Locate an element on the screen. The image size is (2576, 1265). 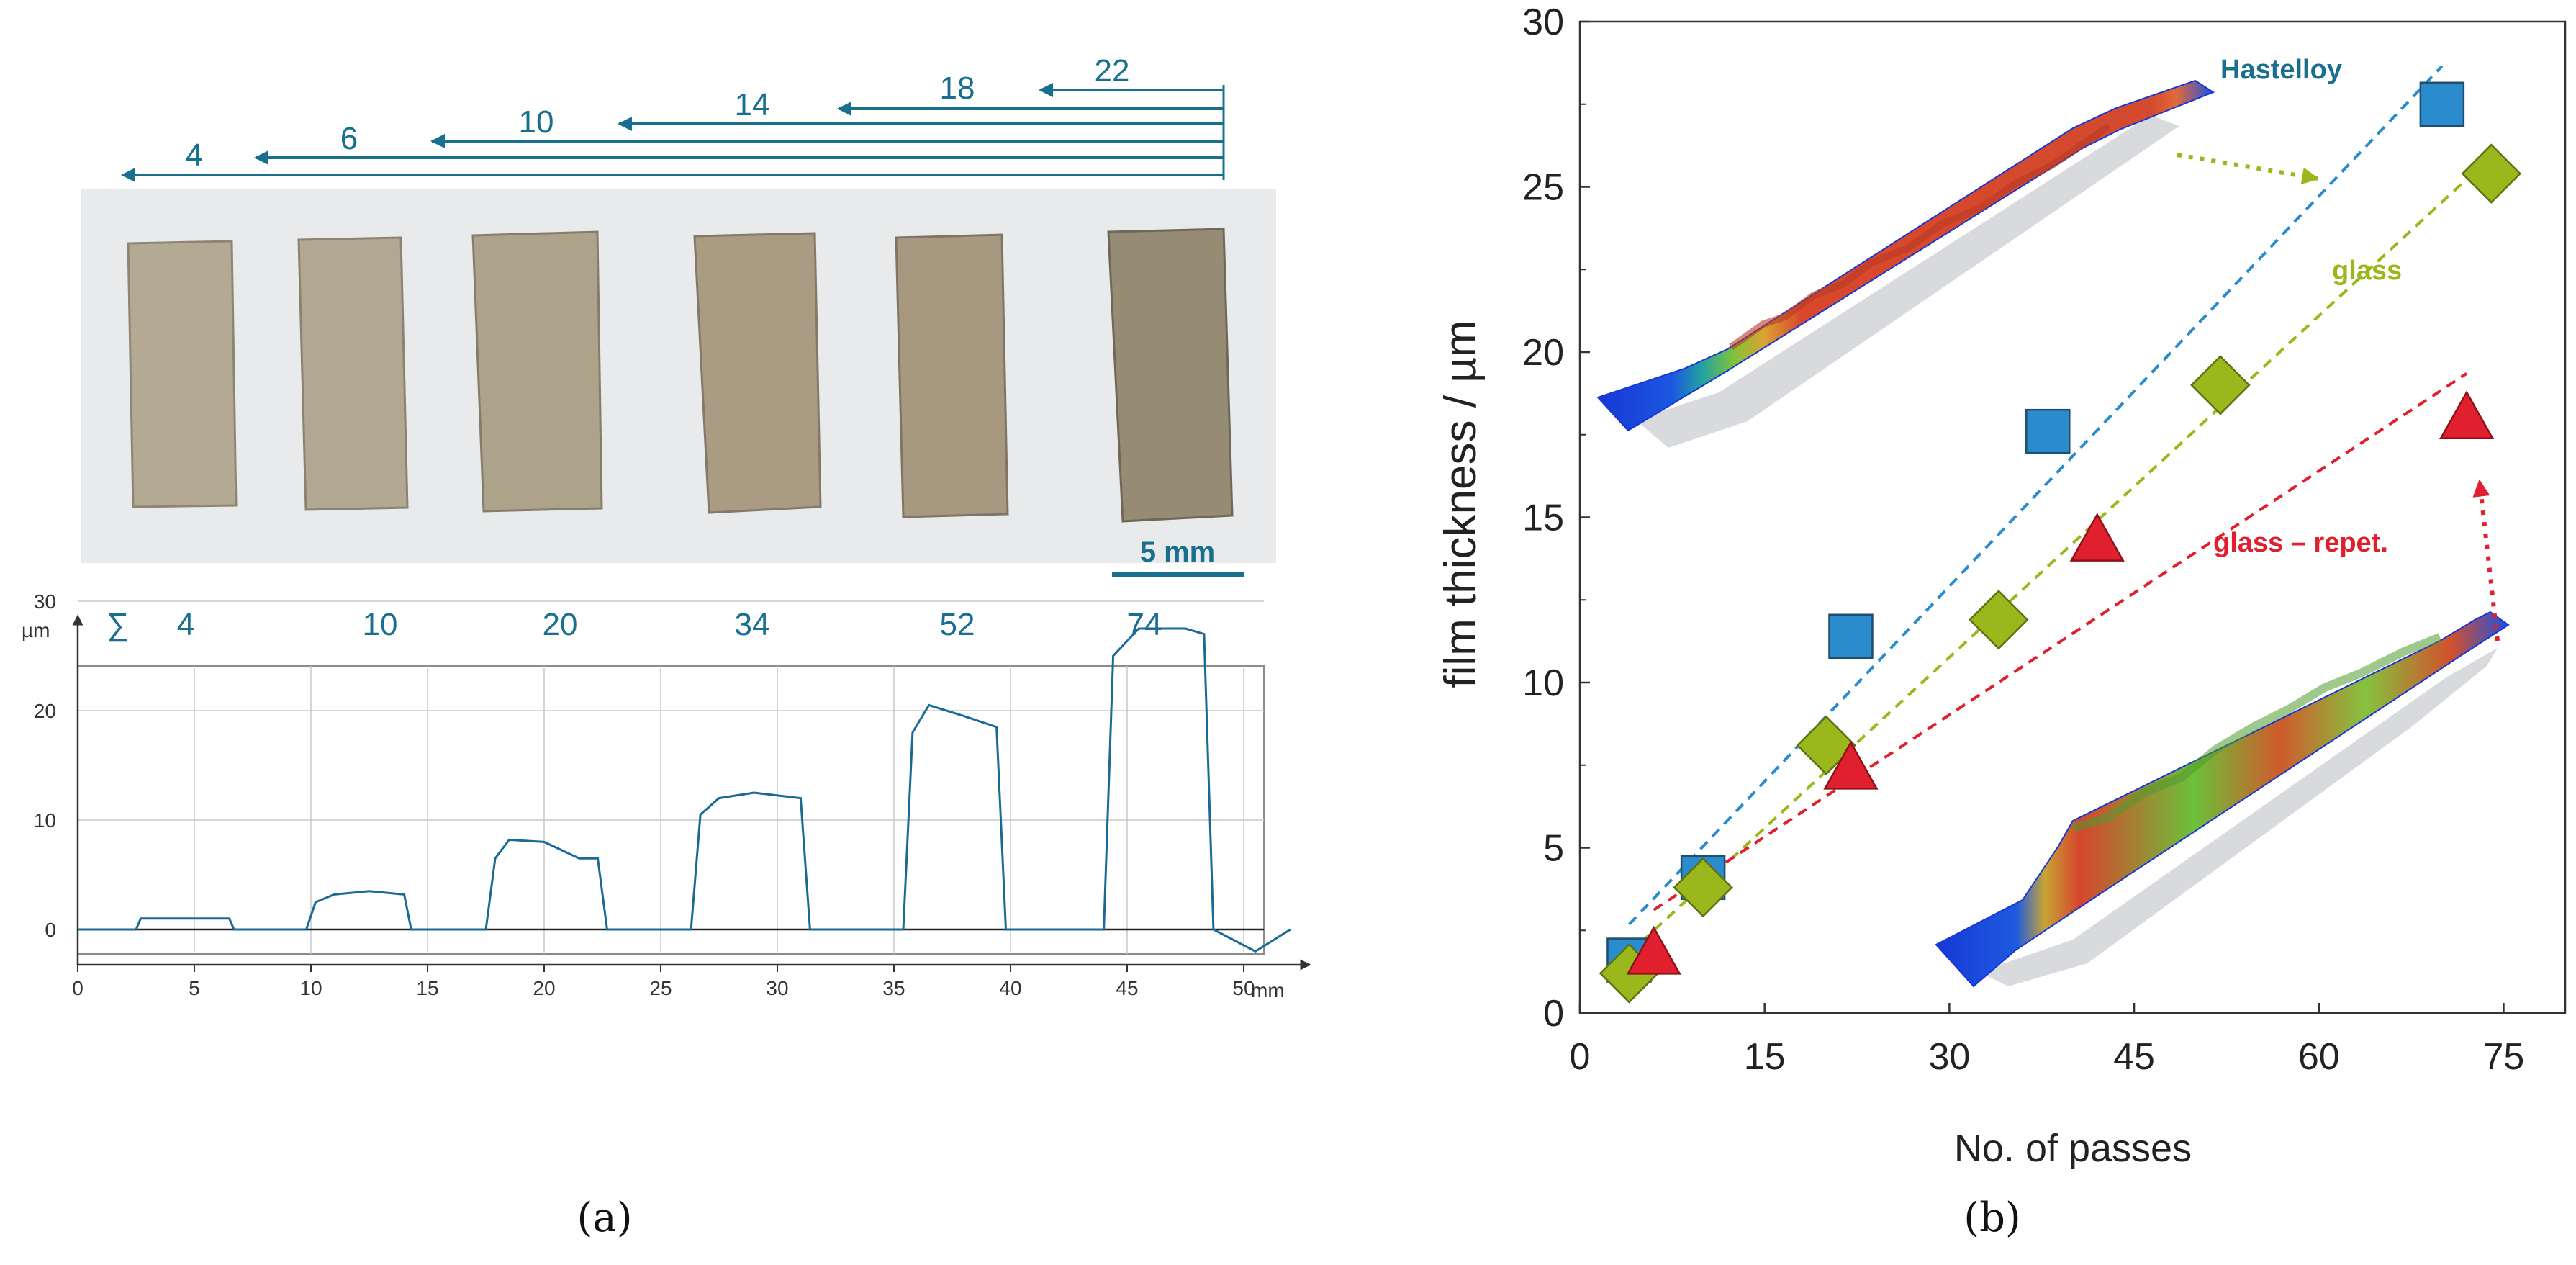
y-tick-label: 5 is located at coordinates (1554, 849).